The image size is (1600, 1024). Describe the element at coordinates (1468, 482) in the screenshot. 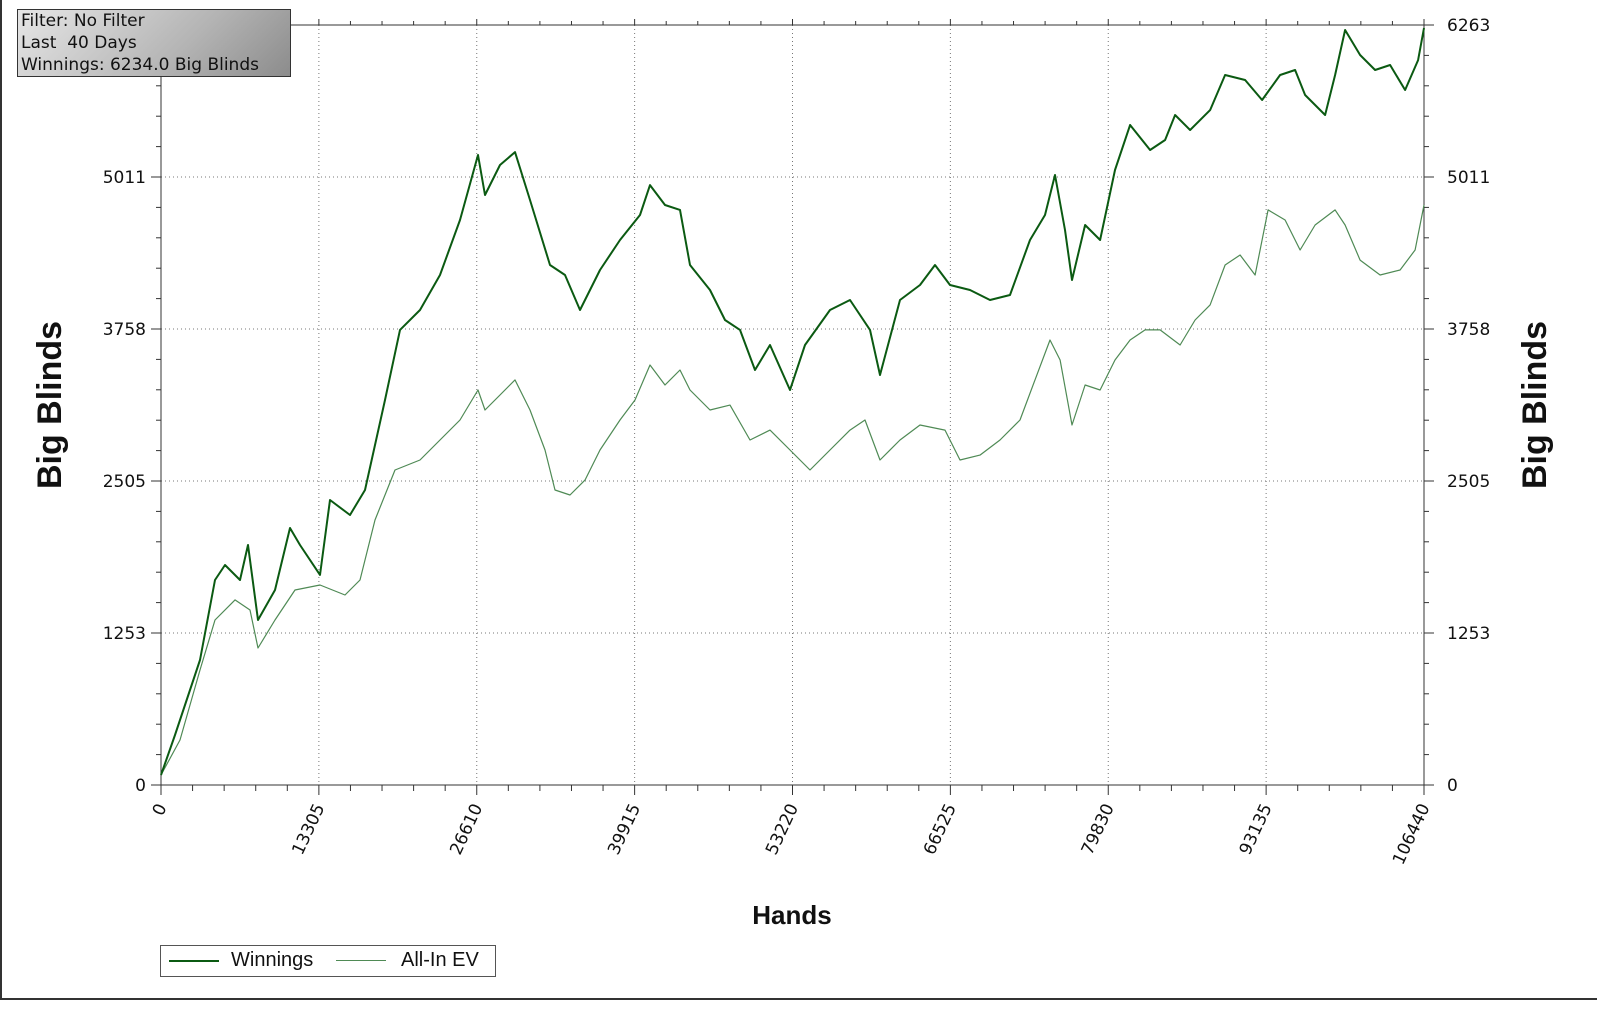

I see `y-tick-label-right: 2505` at that location.